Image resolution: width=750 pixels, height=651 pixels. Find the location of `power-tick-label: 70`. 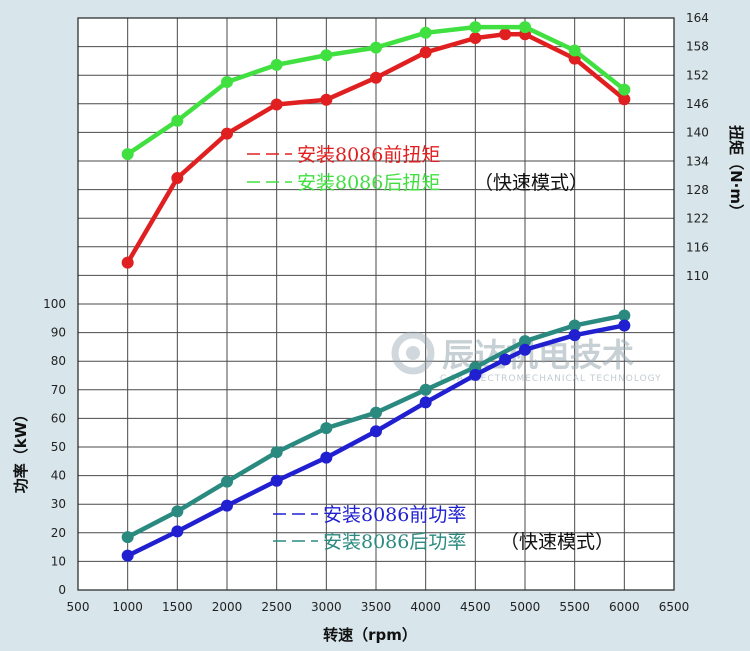

power-tick-label: 70 is located at coordinates (58, 390).